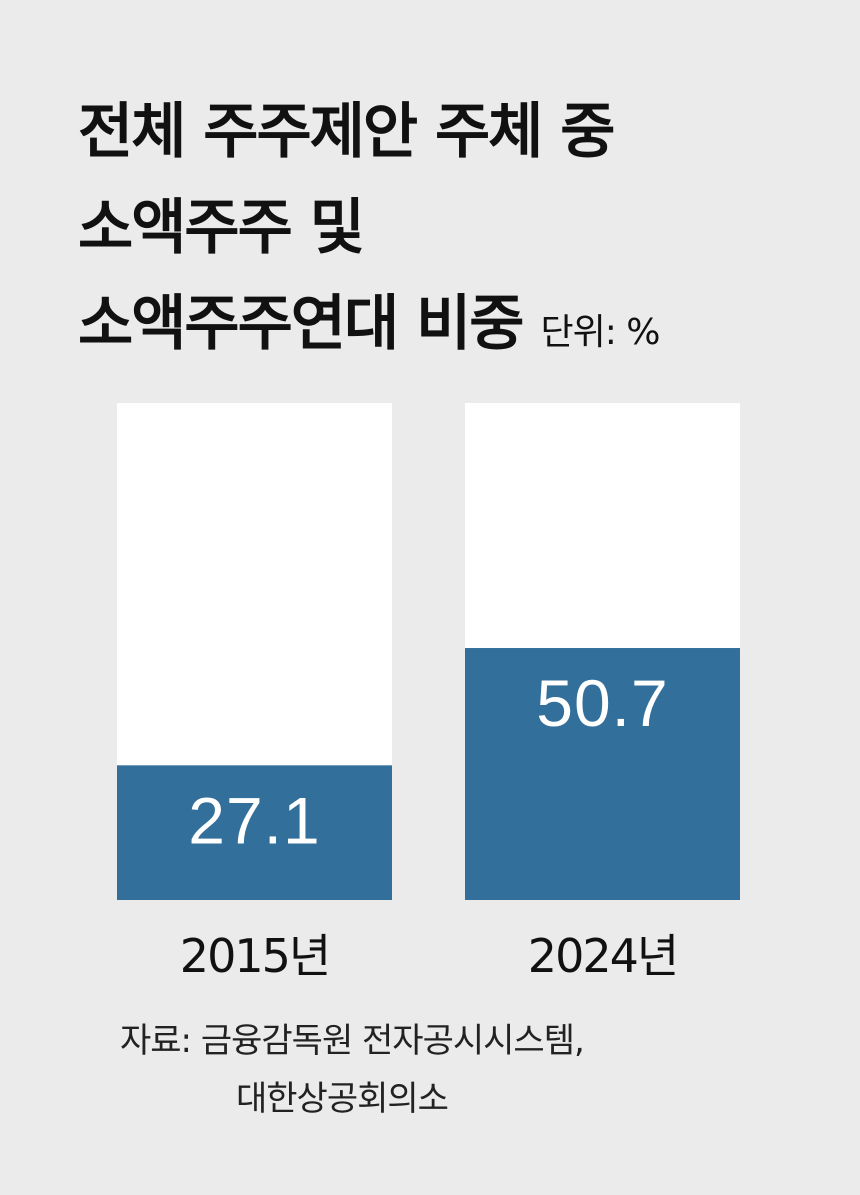  I want to click on unit-label: 단위: %, so click(600, 332).